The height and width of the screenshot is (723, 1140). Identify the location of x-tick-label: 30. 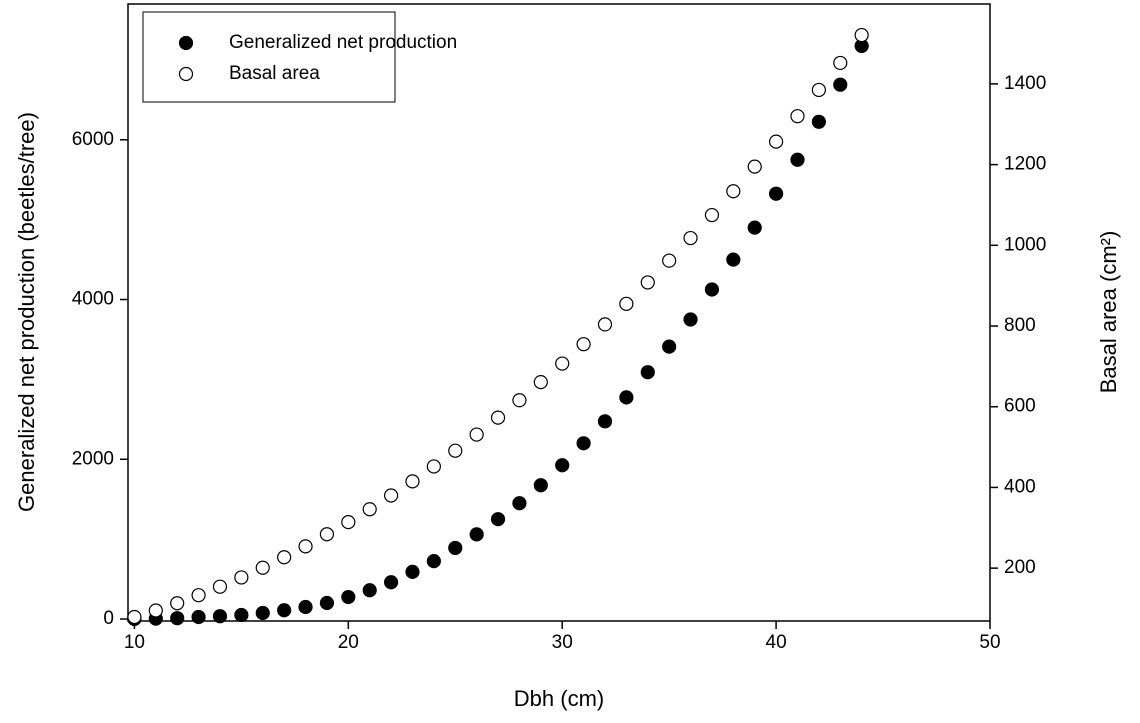
(562, 642).